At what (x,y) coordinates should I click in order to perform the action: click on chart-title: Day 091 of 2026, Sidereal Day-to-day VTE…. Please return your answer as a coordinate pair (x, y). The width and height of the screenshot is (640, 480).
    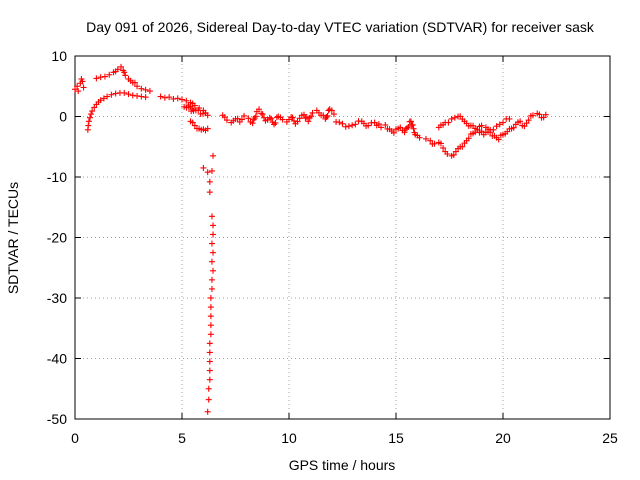
    Looking at the image, I should click on (340, 27).